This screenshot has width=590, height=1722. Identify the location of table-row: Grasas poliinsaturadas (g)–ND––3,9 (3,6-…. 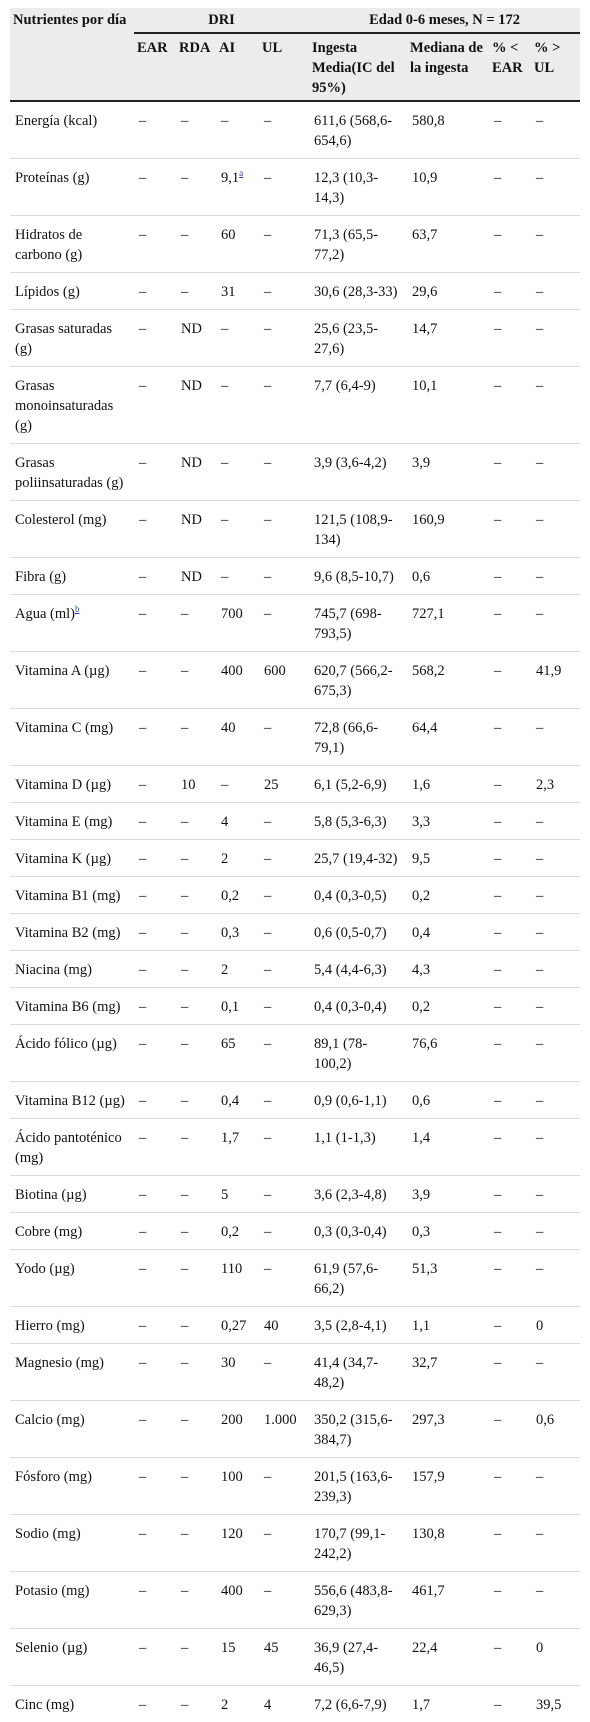
(295, 472).